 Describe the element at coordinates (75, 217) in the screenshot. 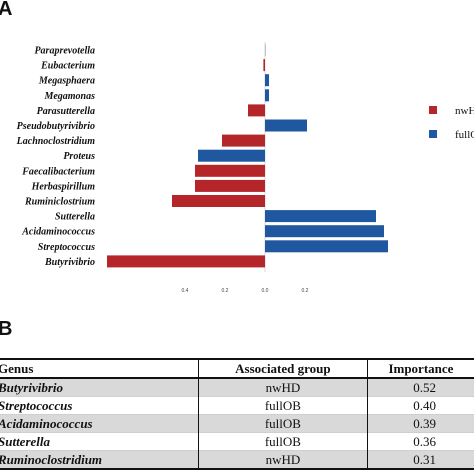

I see `category-label: Sutterella` at that location.